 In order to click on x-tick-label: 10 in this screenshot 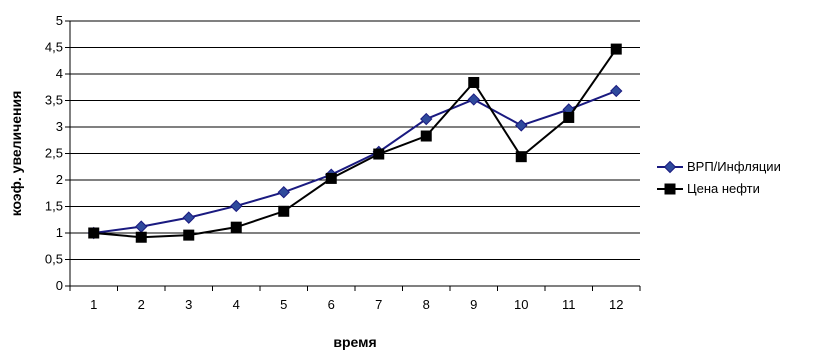, I will do `click(521, 304)`.